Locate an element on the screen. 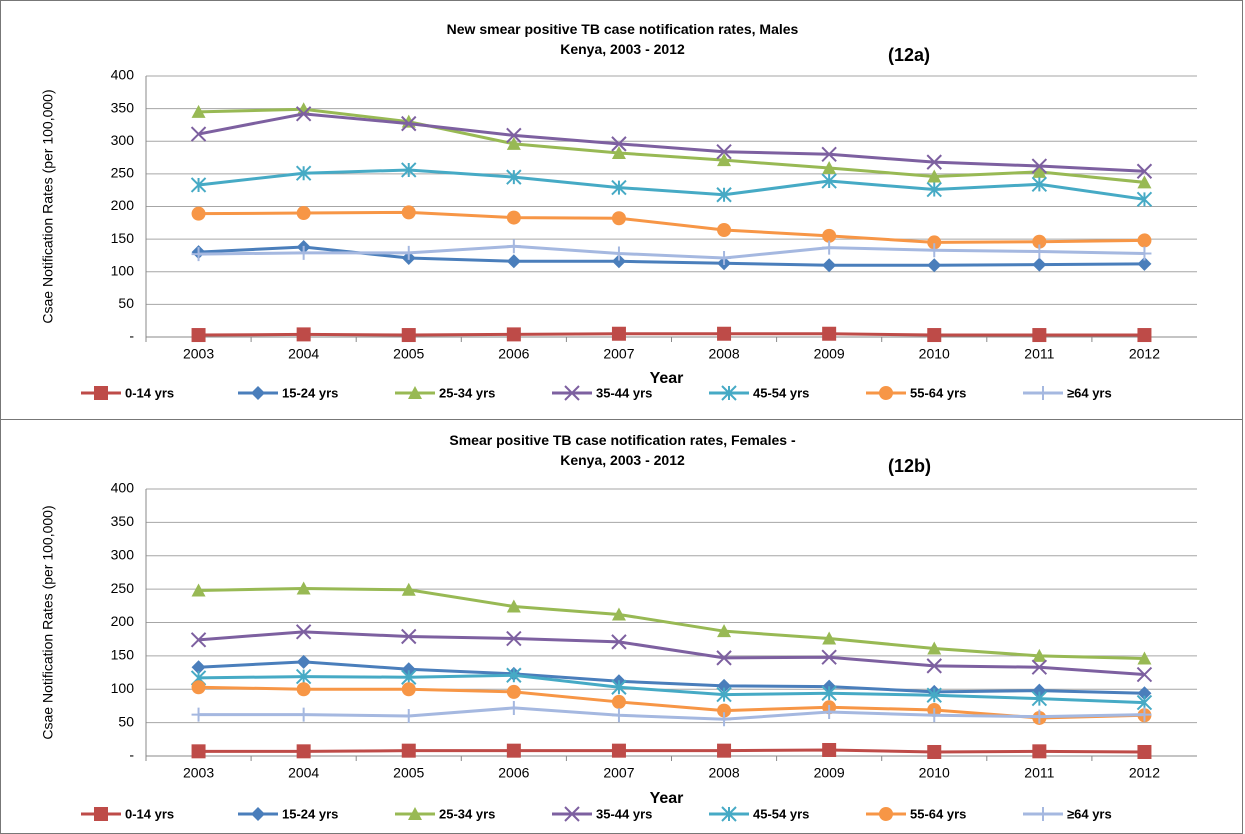 The height and width of the screenshot is (834, 1245). legend-label: ≥64 yrs is located at coordinates (1089, 392).